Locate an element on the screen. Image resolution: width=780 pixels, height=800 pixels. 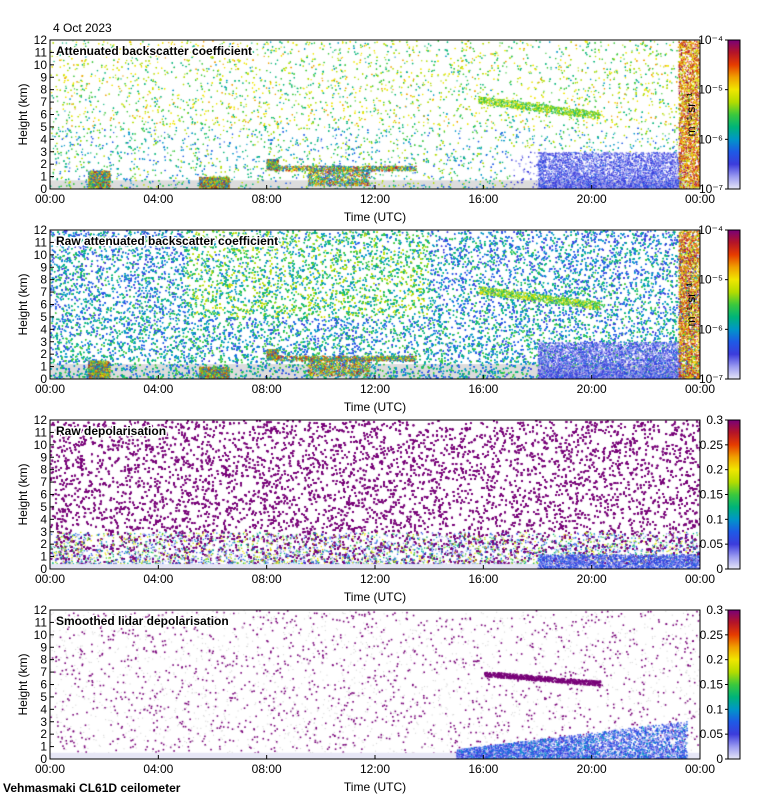
colorbar-tick-label: 10⁻⁵ is located at coordinates (710, 280).